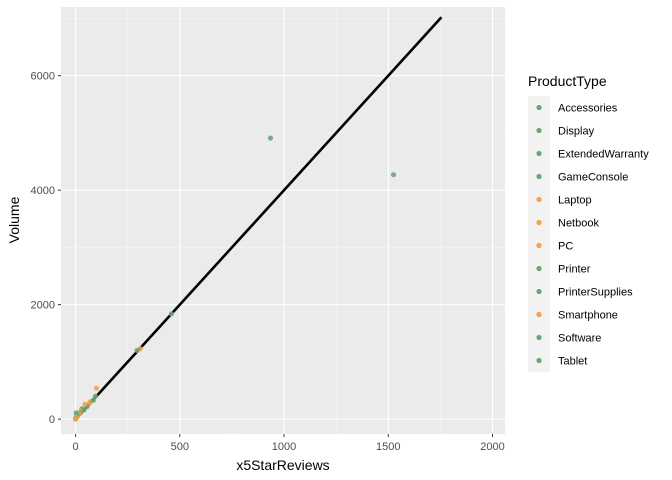  Describe the element at coordinates (539, 234) in the screenshot. I see `legend-key-background` at that location.